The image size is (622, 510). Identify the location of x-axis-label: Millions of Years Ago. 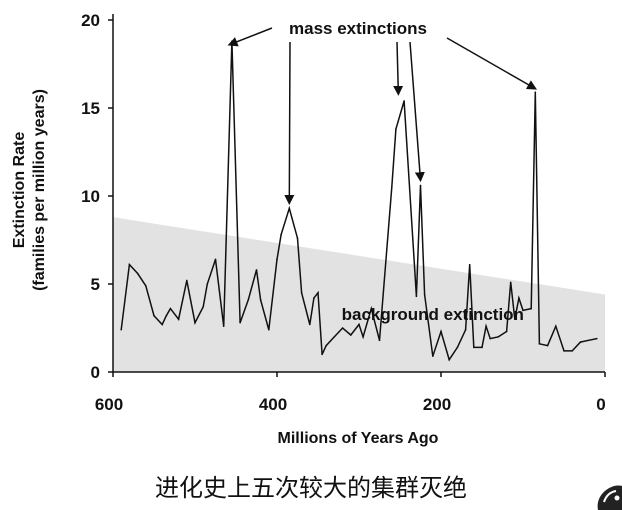
(358, 438).